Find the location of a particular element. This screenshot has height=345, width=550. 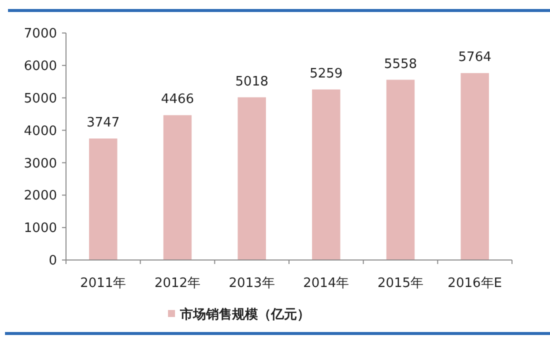

data-label: 5558 is located at coordinates (401, 64).